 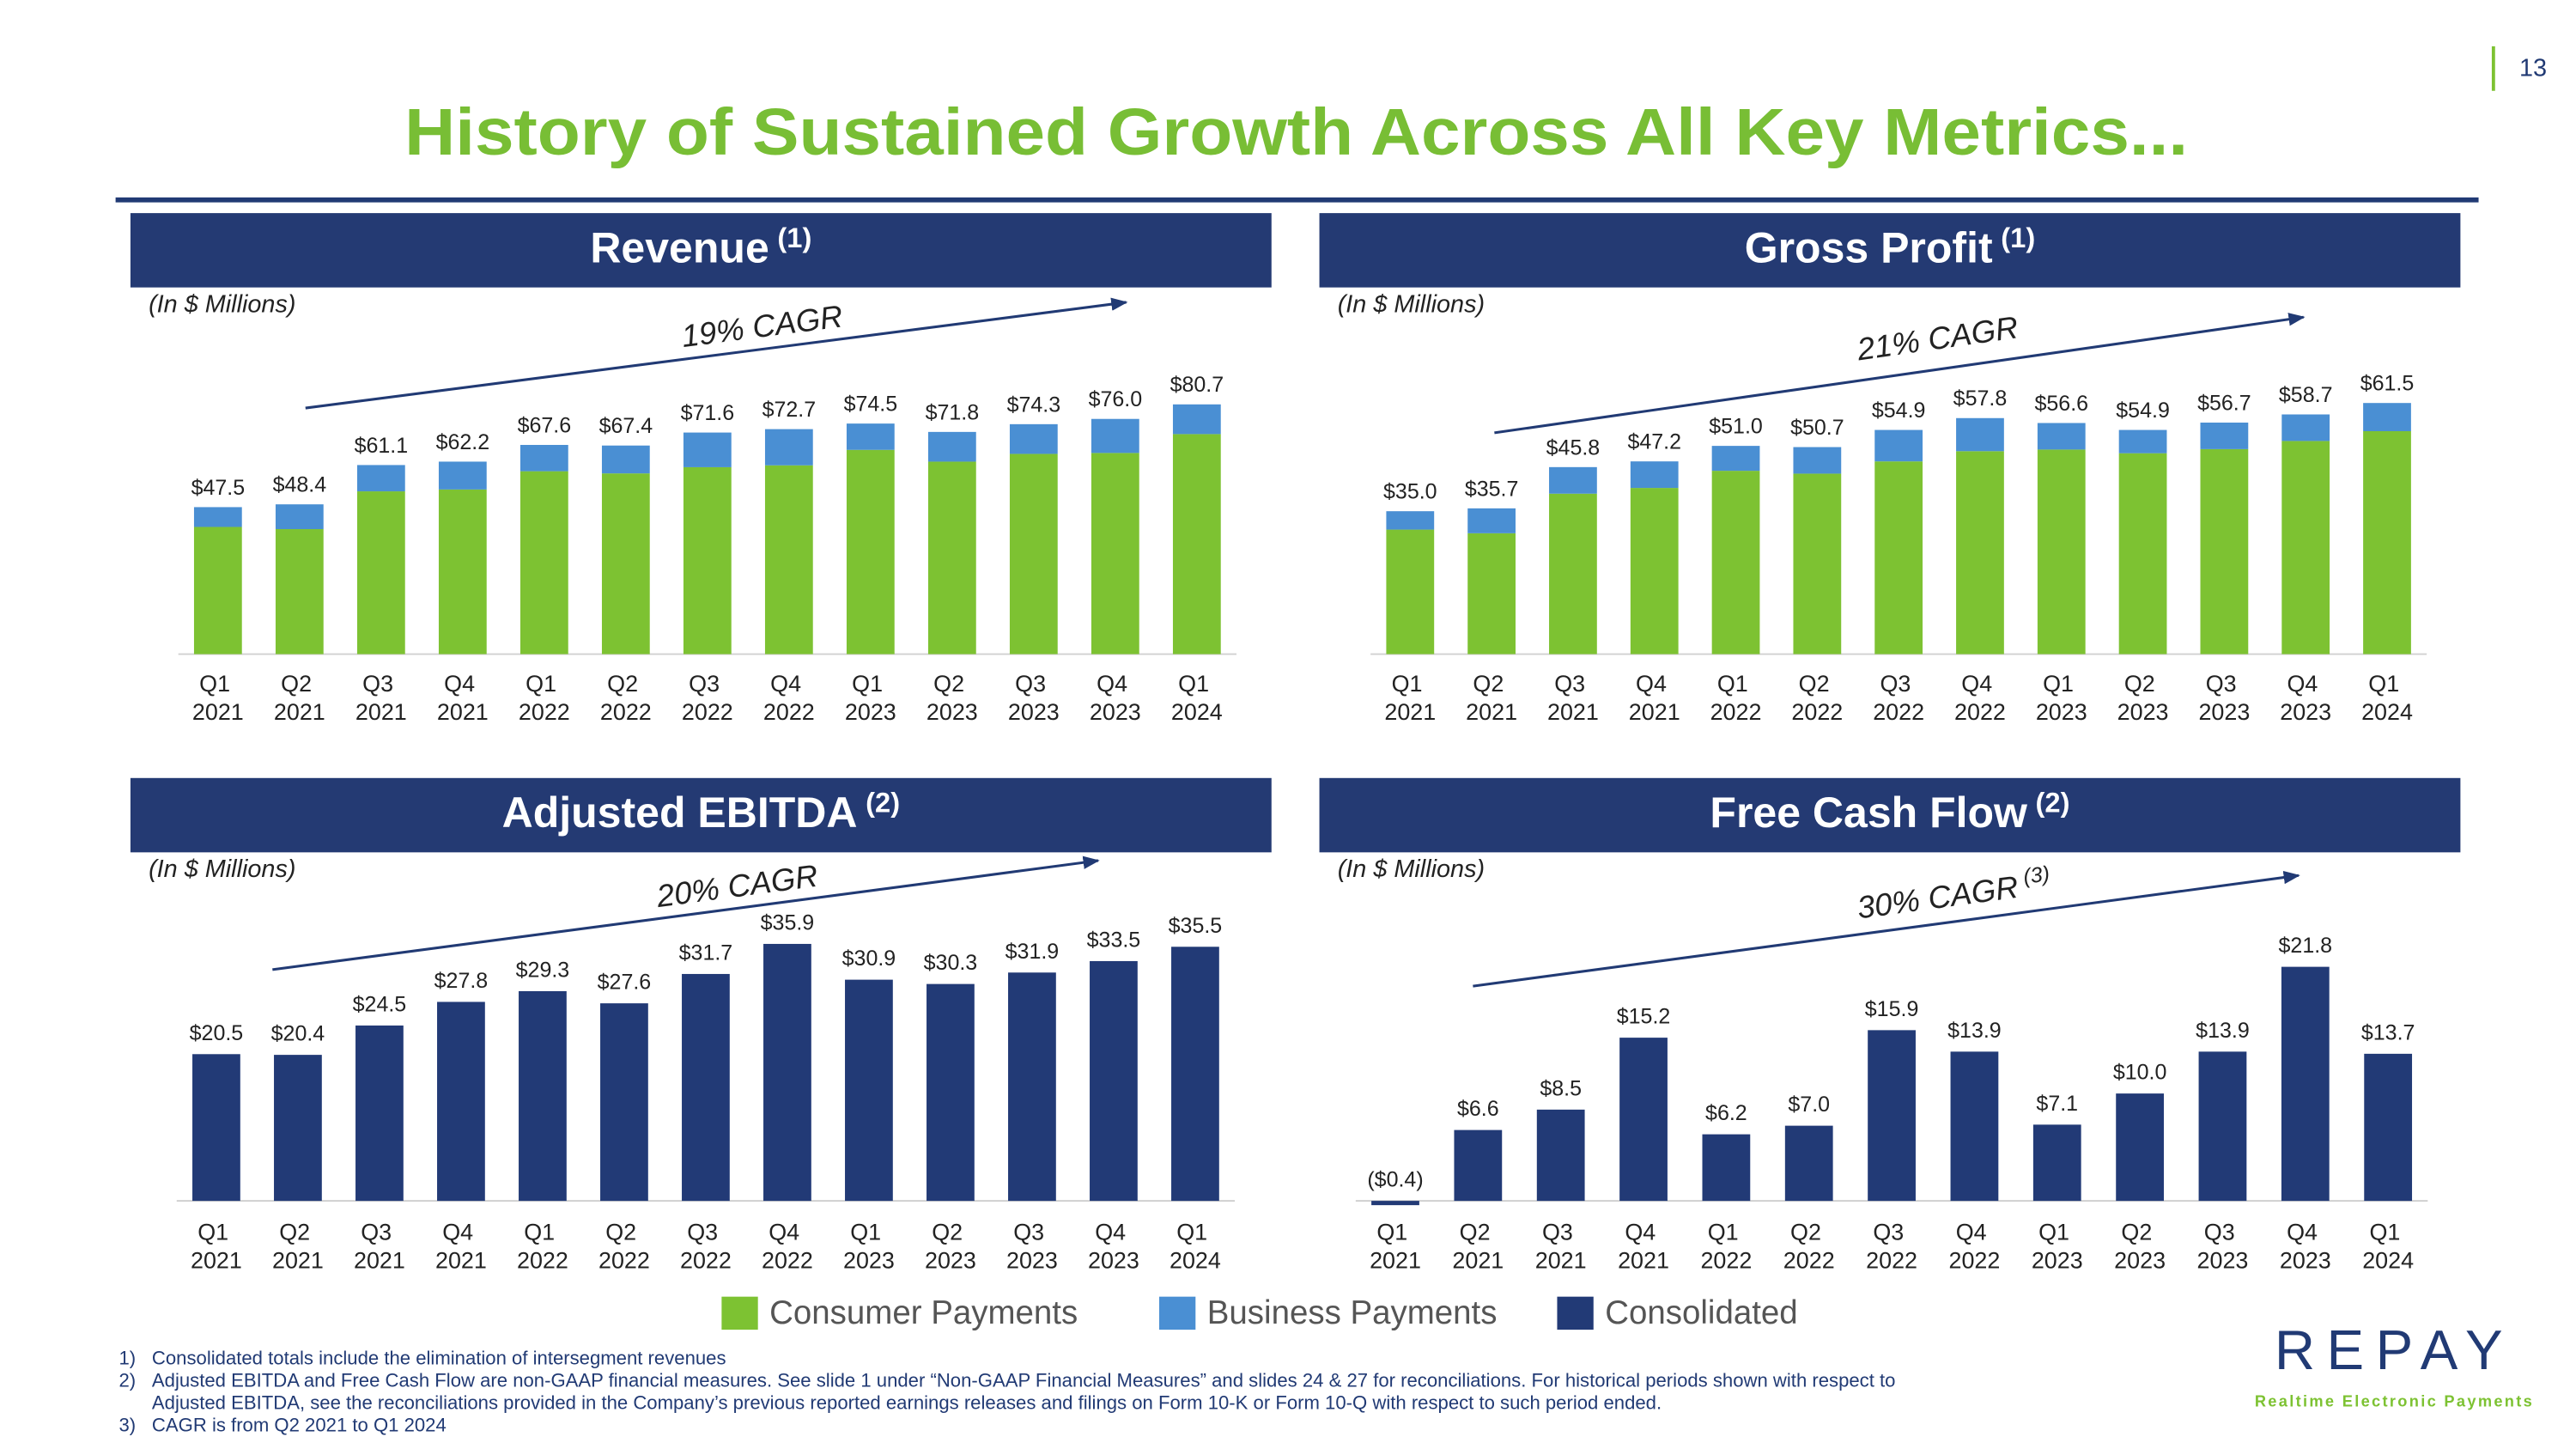 What do you see at coordinates (1900, 374) in the screenshot?
I see `cagr-arrow` at bounding box center [1900, 374].